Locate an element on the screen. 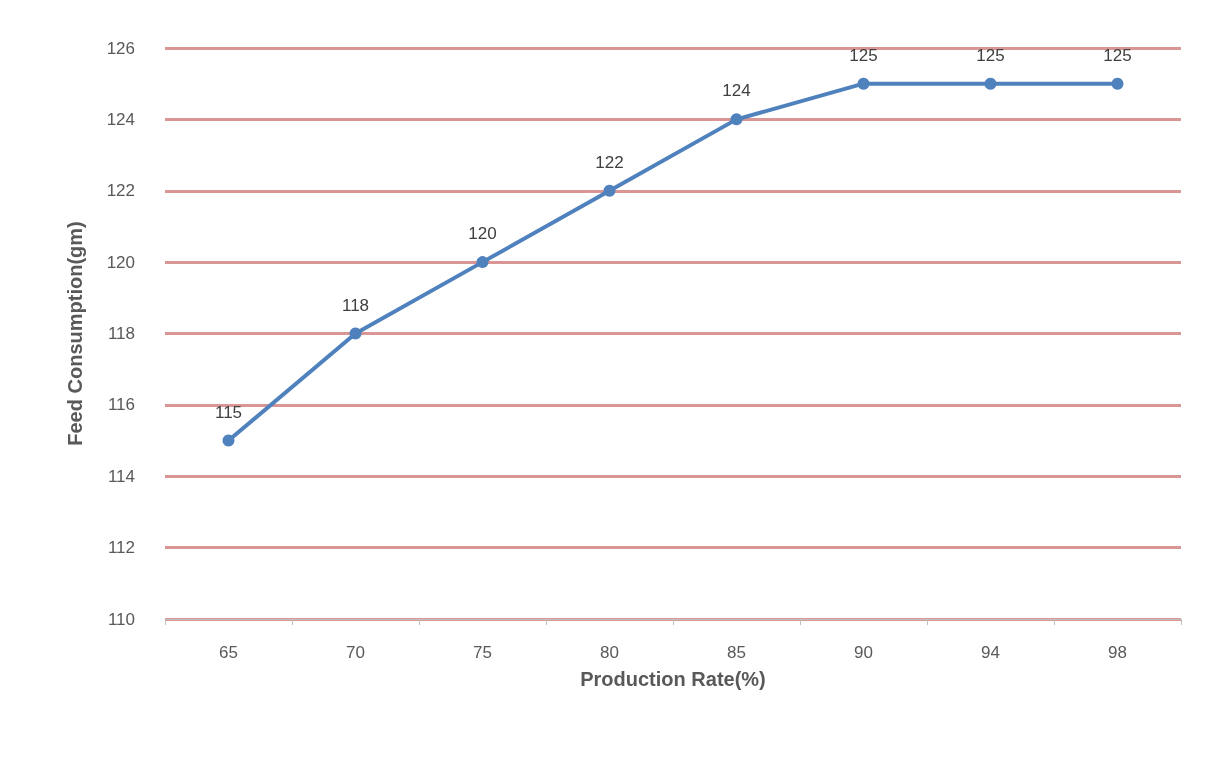  y-tick-label: 122 is located at coordinates (120, 191).